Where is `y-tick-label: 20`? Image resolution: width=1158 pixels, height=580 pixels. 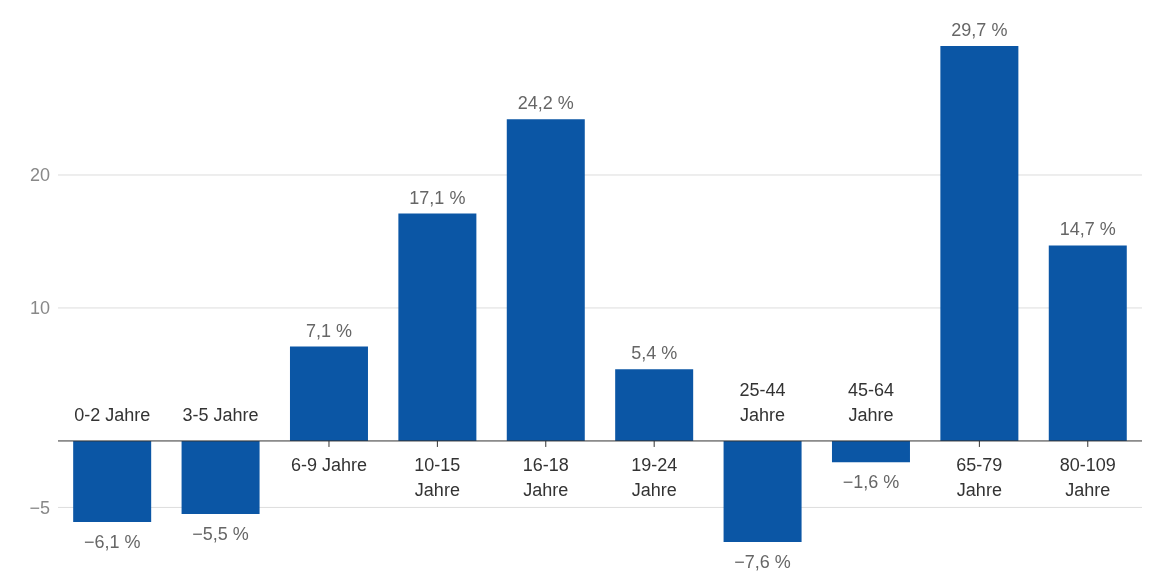
y-tick-label: 20 is located at coordinates (39, 175).